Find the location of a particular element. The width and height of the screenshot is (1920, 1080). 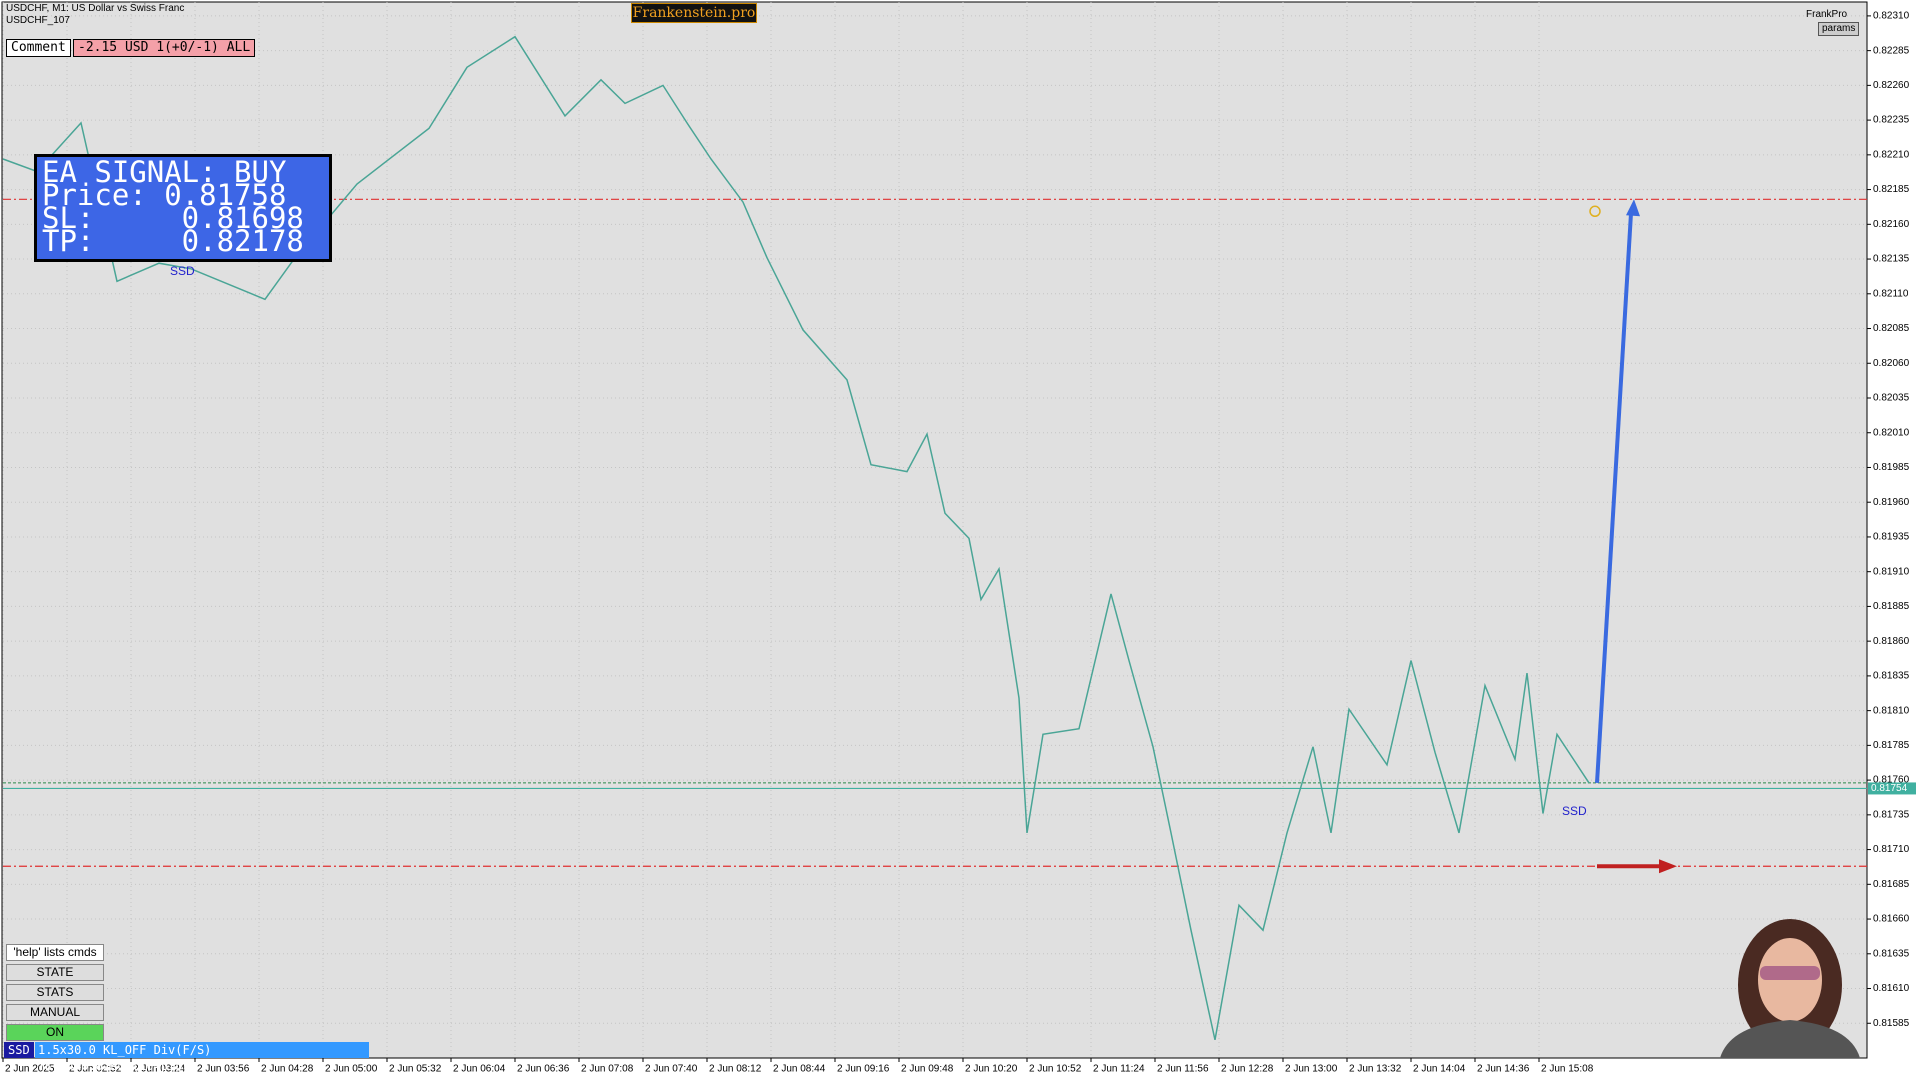

command-button: 'help' lists cmds is located at coordinates (55, 952).